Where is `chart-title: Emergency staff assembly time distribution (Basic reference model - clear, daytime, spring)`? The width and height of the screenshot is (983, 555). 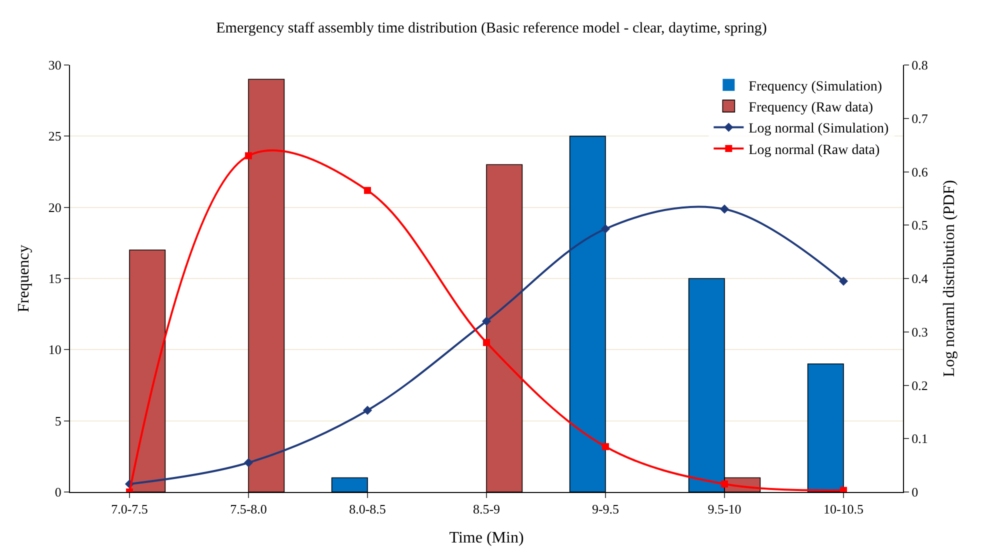
chart-title: Emergency staff assembly time distribution (Basic reference model - clear, daytime, spring) is located at coordinates (491, 28).